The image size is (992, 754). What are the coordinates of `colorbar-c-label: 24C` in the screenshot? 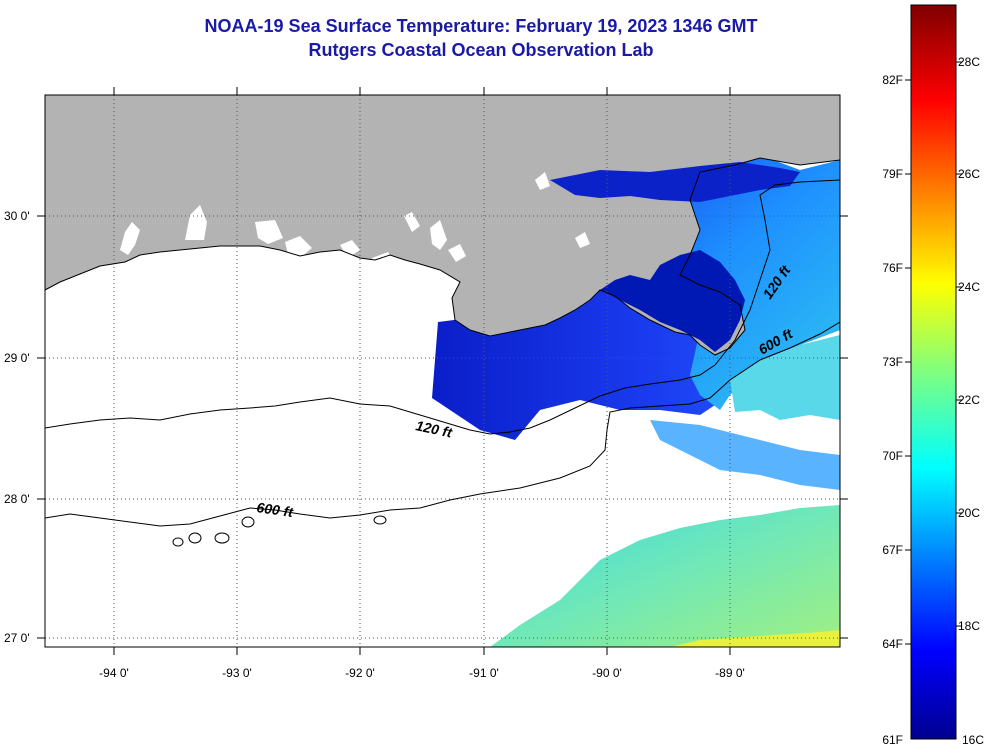 It's located at (969, 287).